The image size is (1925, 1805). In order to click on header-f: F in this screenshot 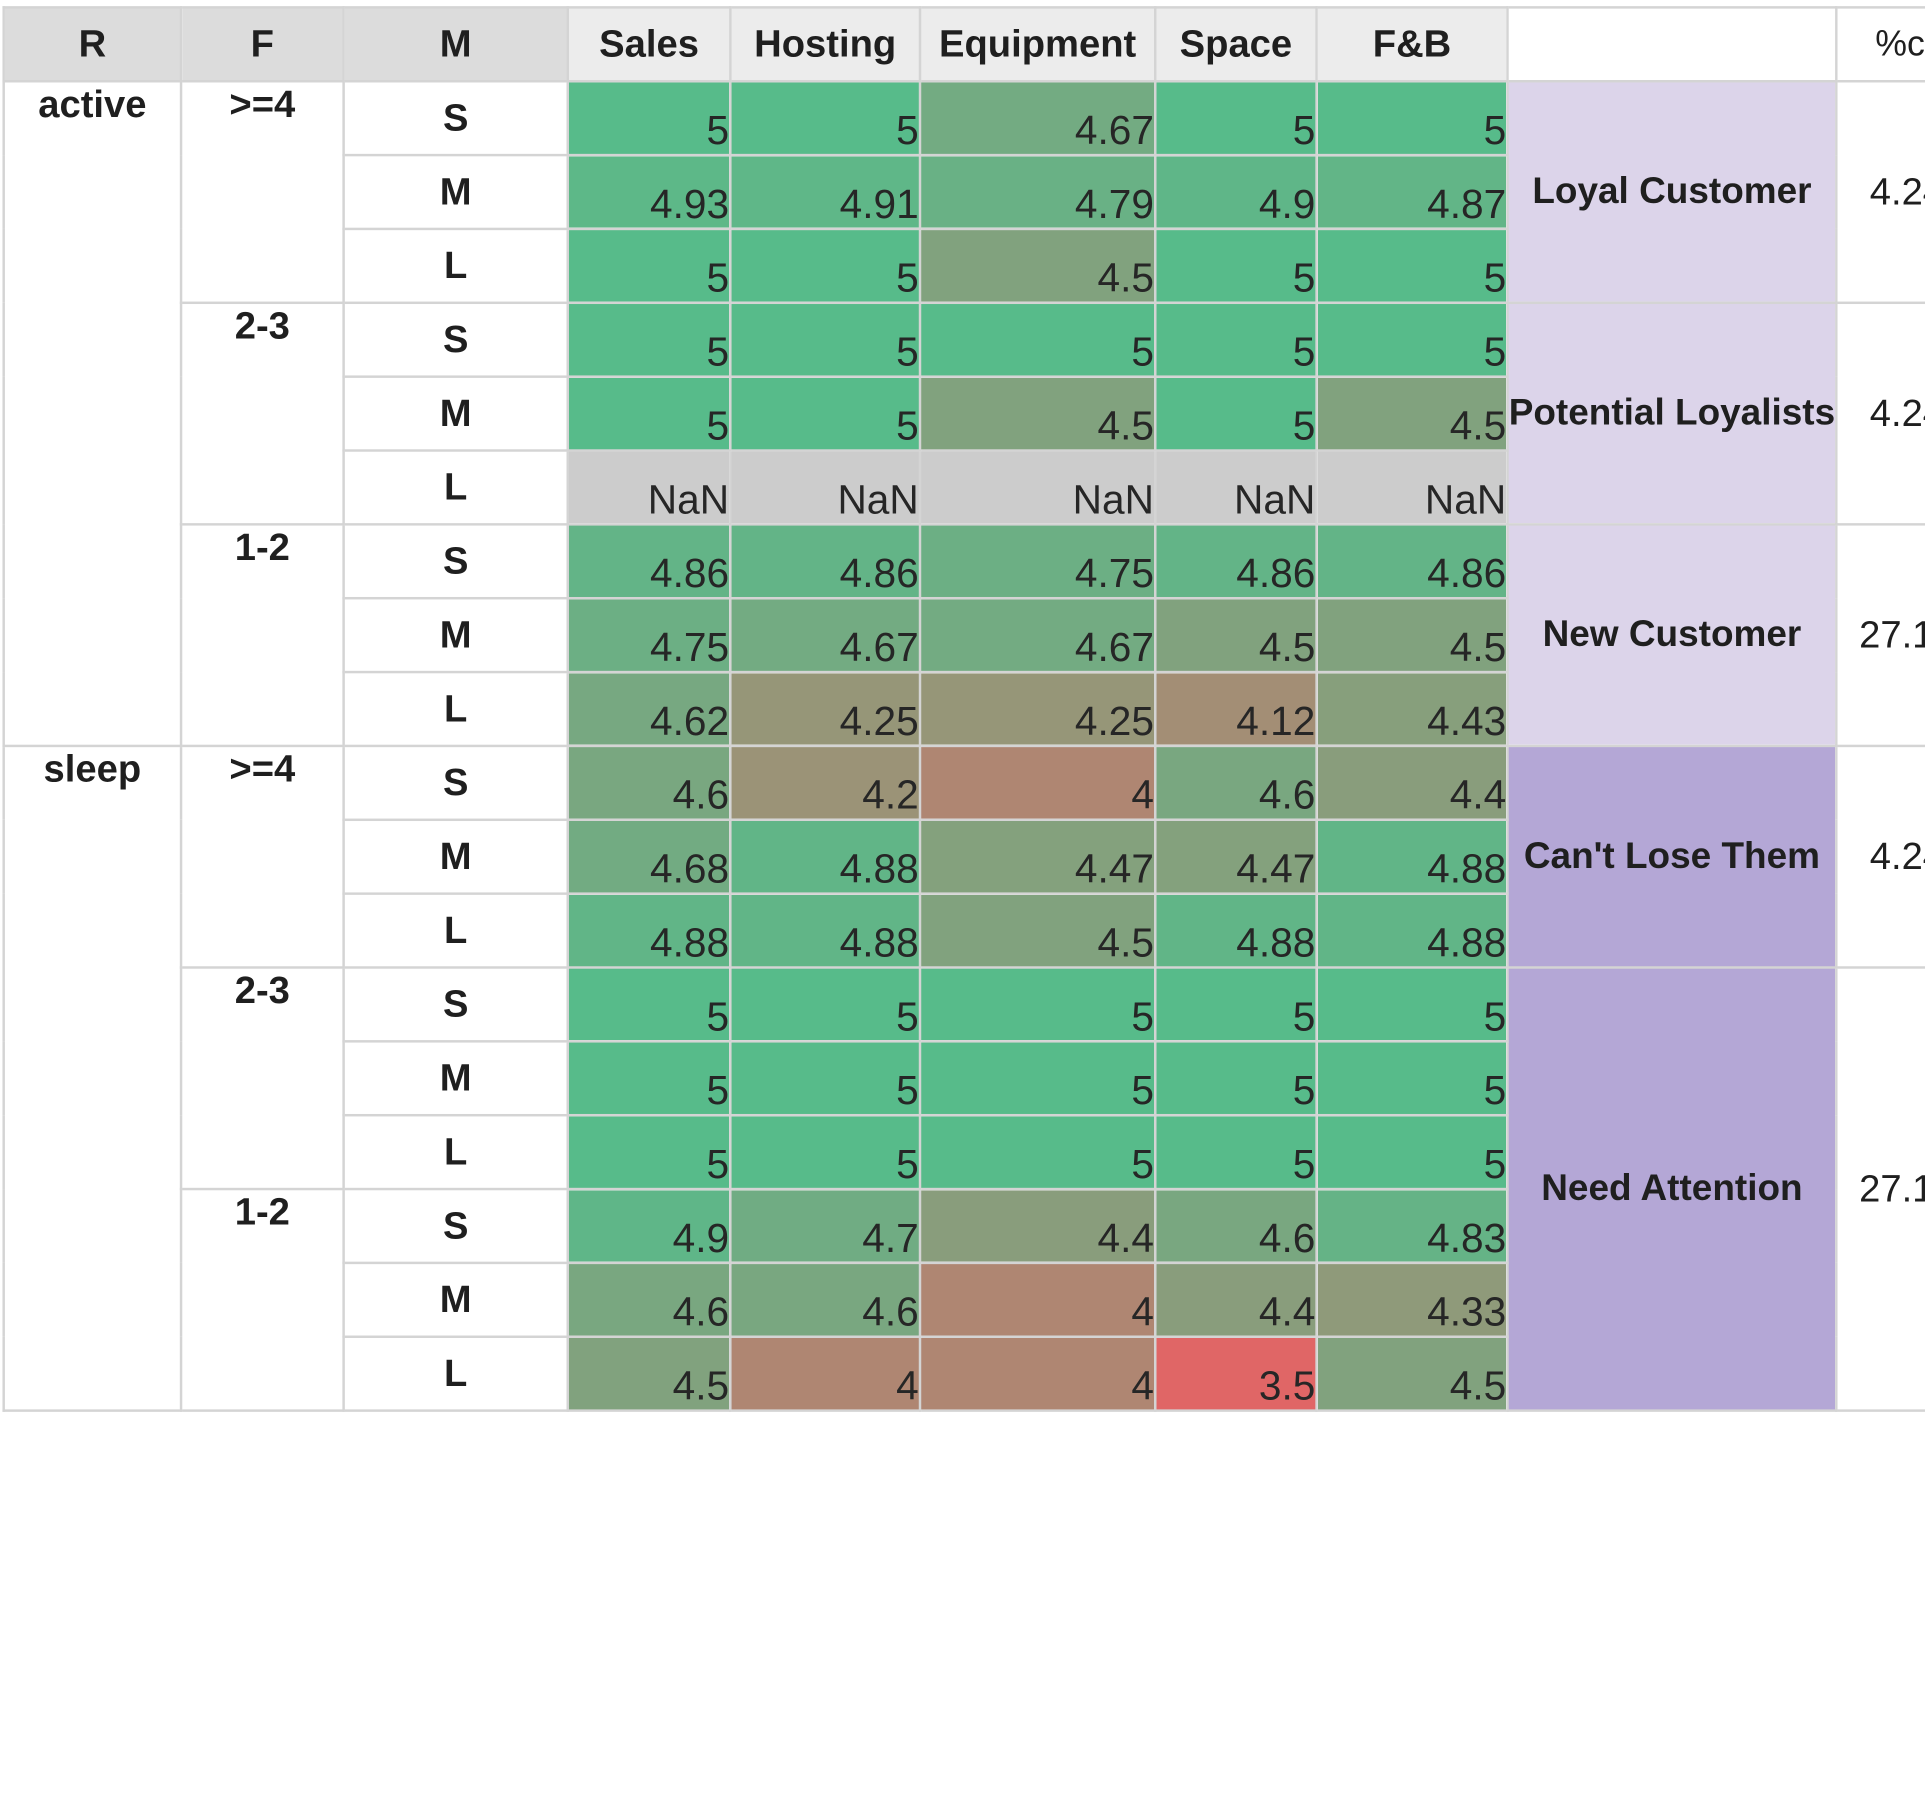, I will do `click(262, 44)`.